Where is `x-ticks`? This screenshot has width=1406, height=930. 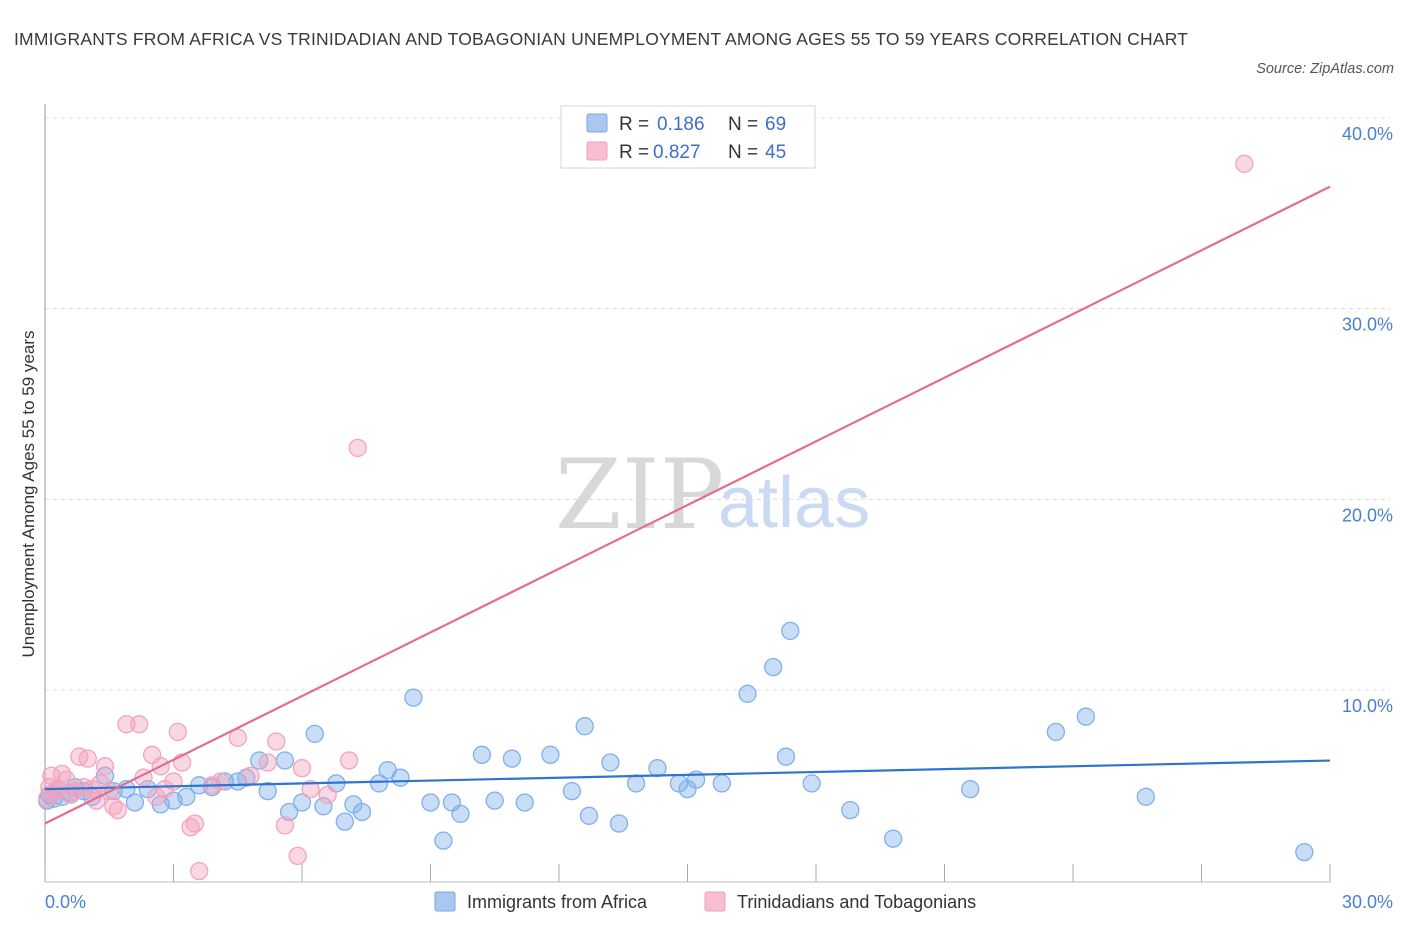
x-ticks is located at coordinates (687, 873).